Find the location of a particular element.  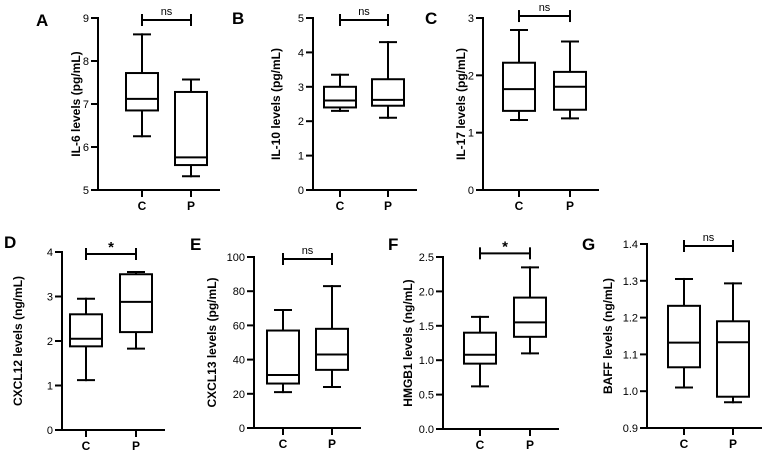

y-tick-label: 80 is located at coordinates (239, 292).